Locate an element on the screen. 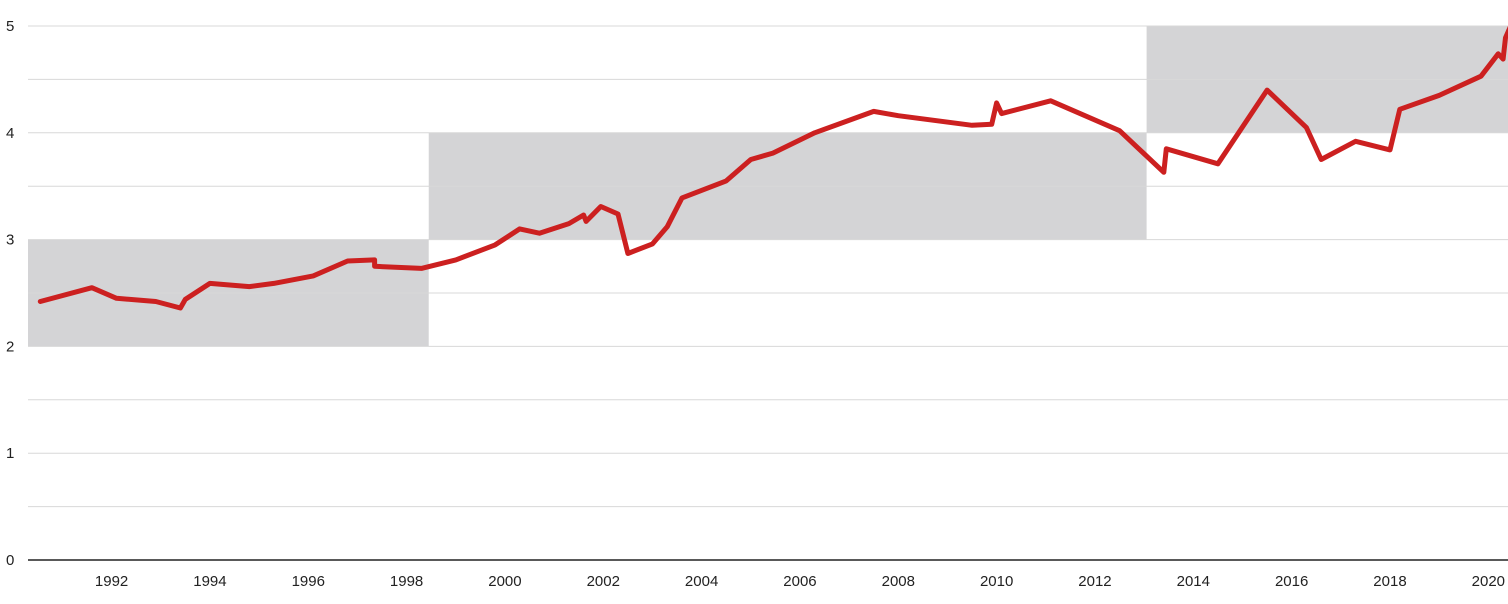 The height and width of the screenshot is (604, 1508). x-tick-label: 2014 is located at coordinates (1193, 581).